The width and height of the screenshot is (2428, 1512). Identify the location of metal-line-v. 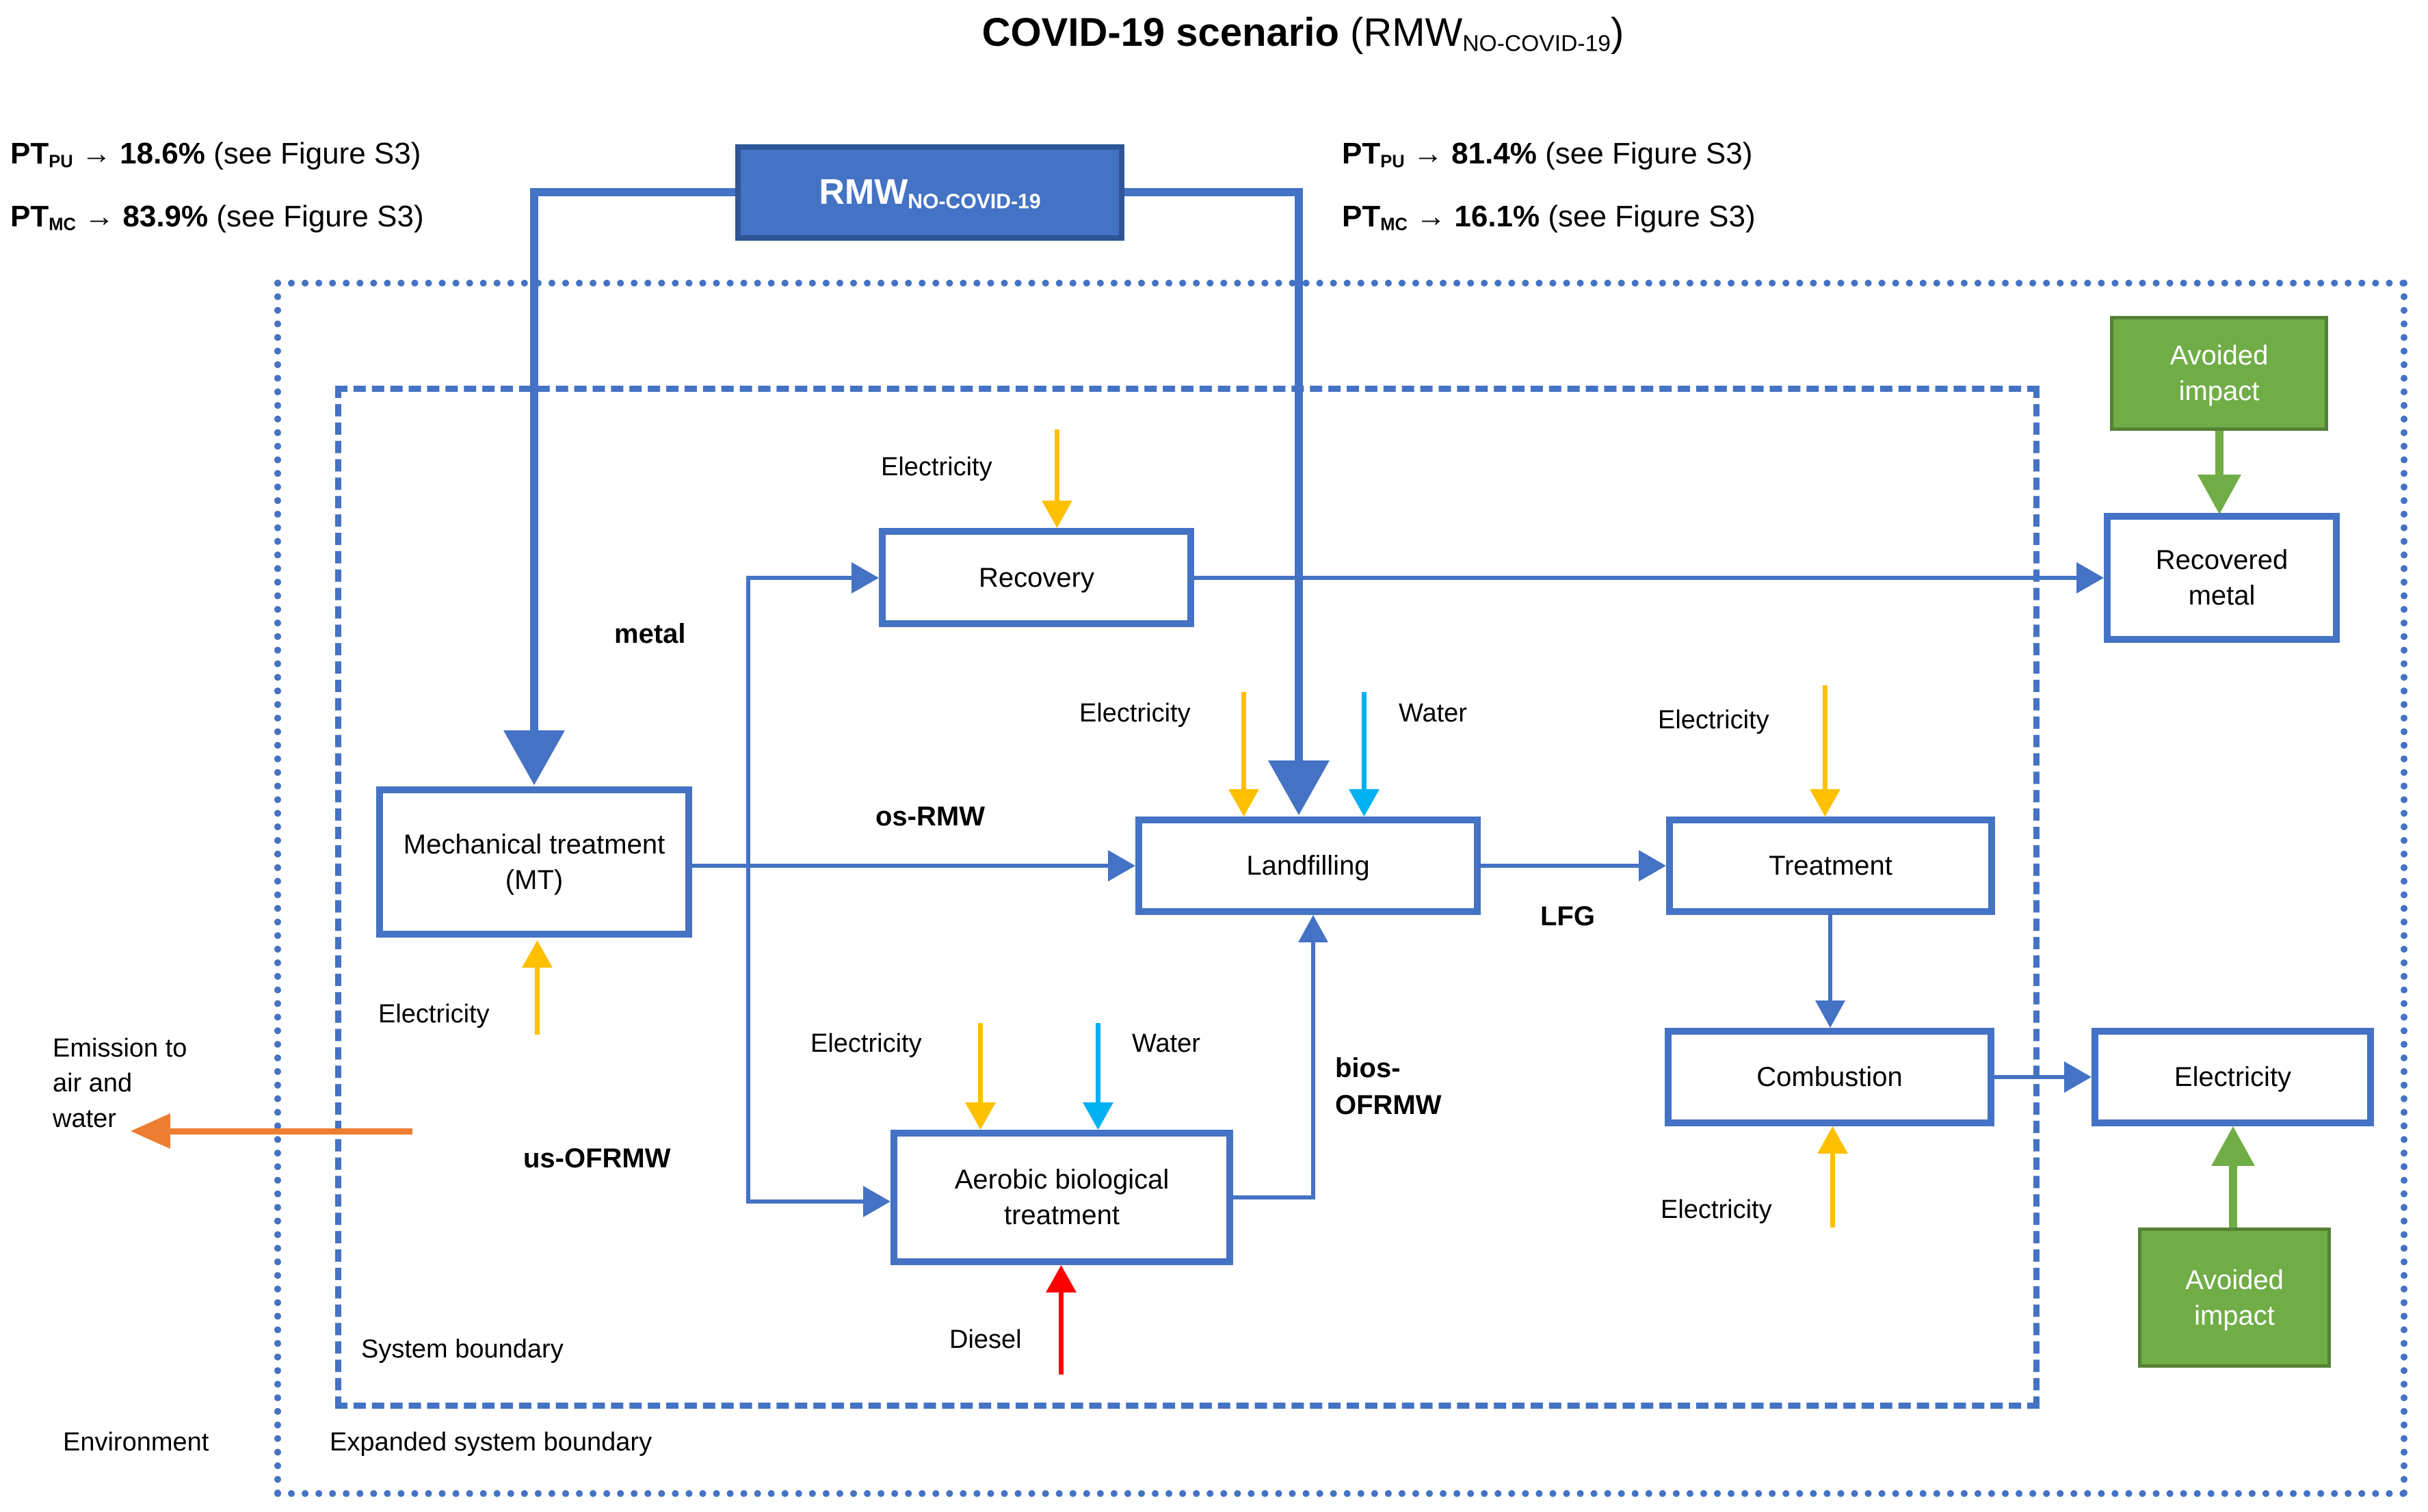
(748, 723).